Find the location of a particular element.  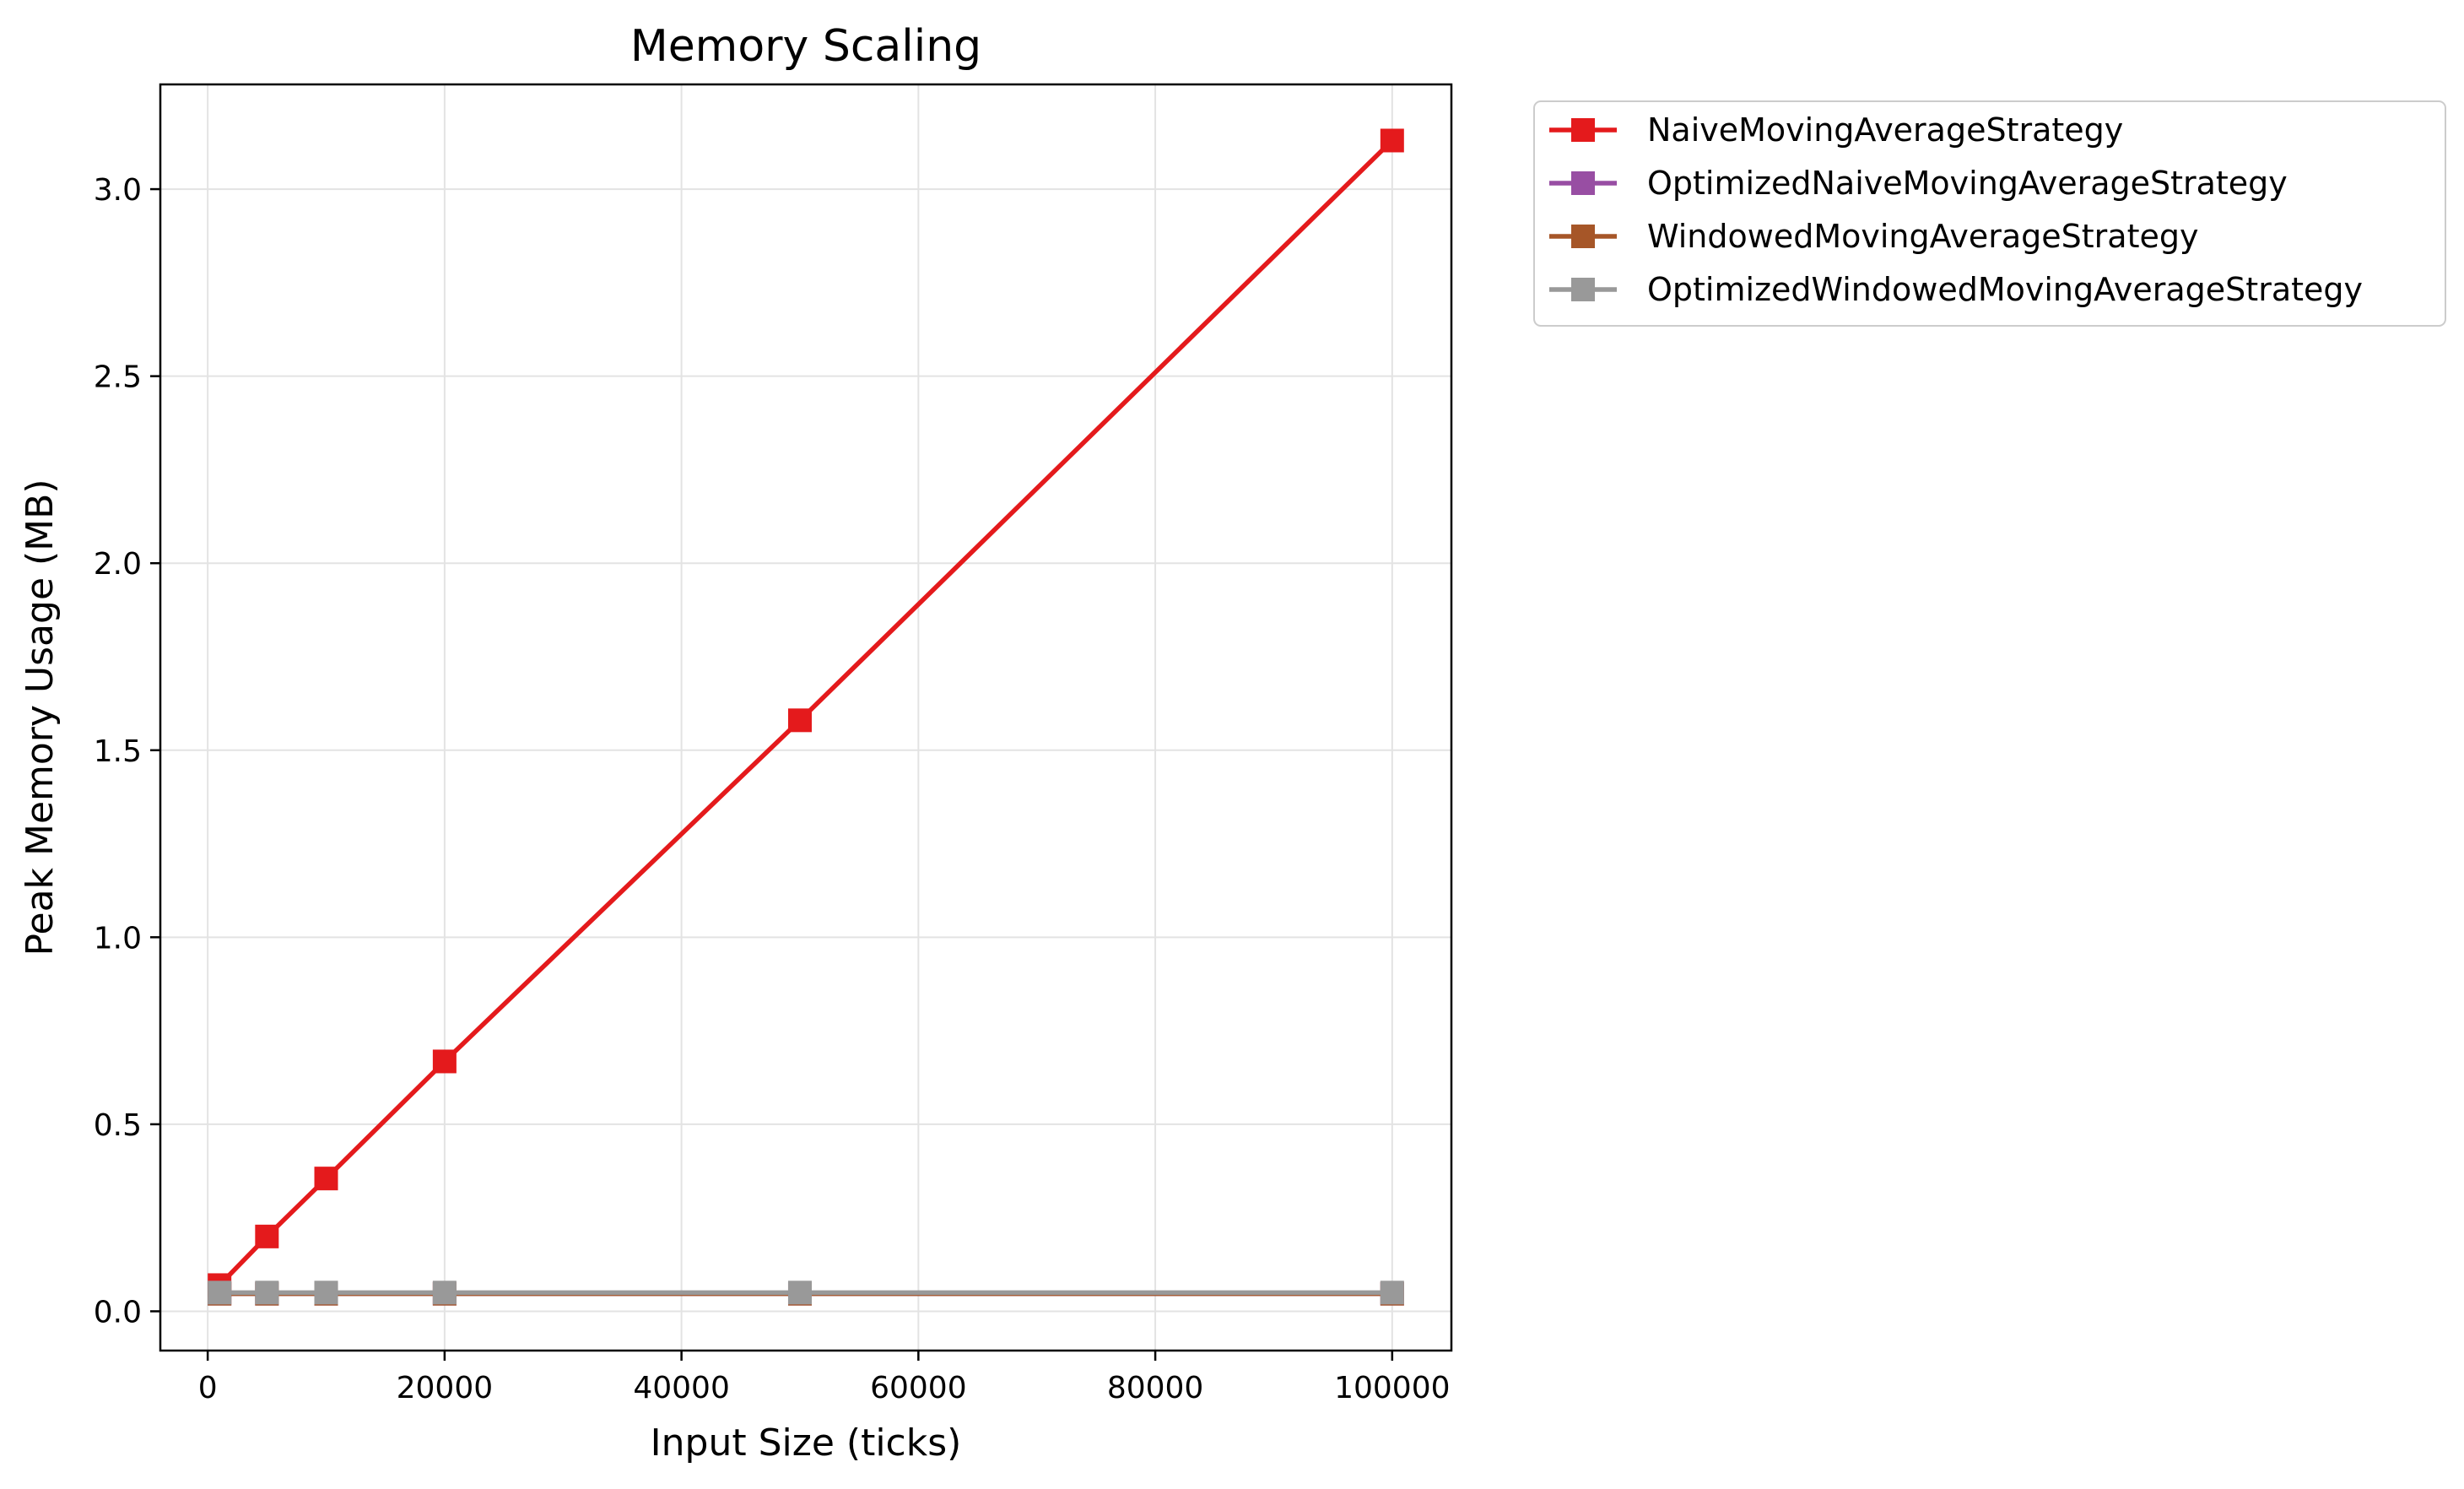

y-tick-label: 1.5 is located at coordinates (118, 751).